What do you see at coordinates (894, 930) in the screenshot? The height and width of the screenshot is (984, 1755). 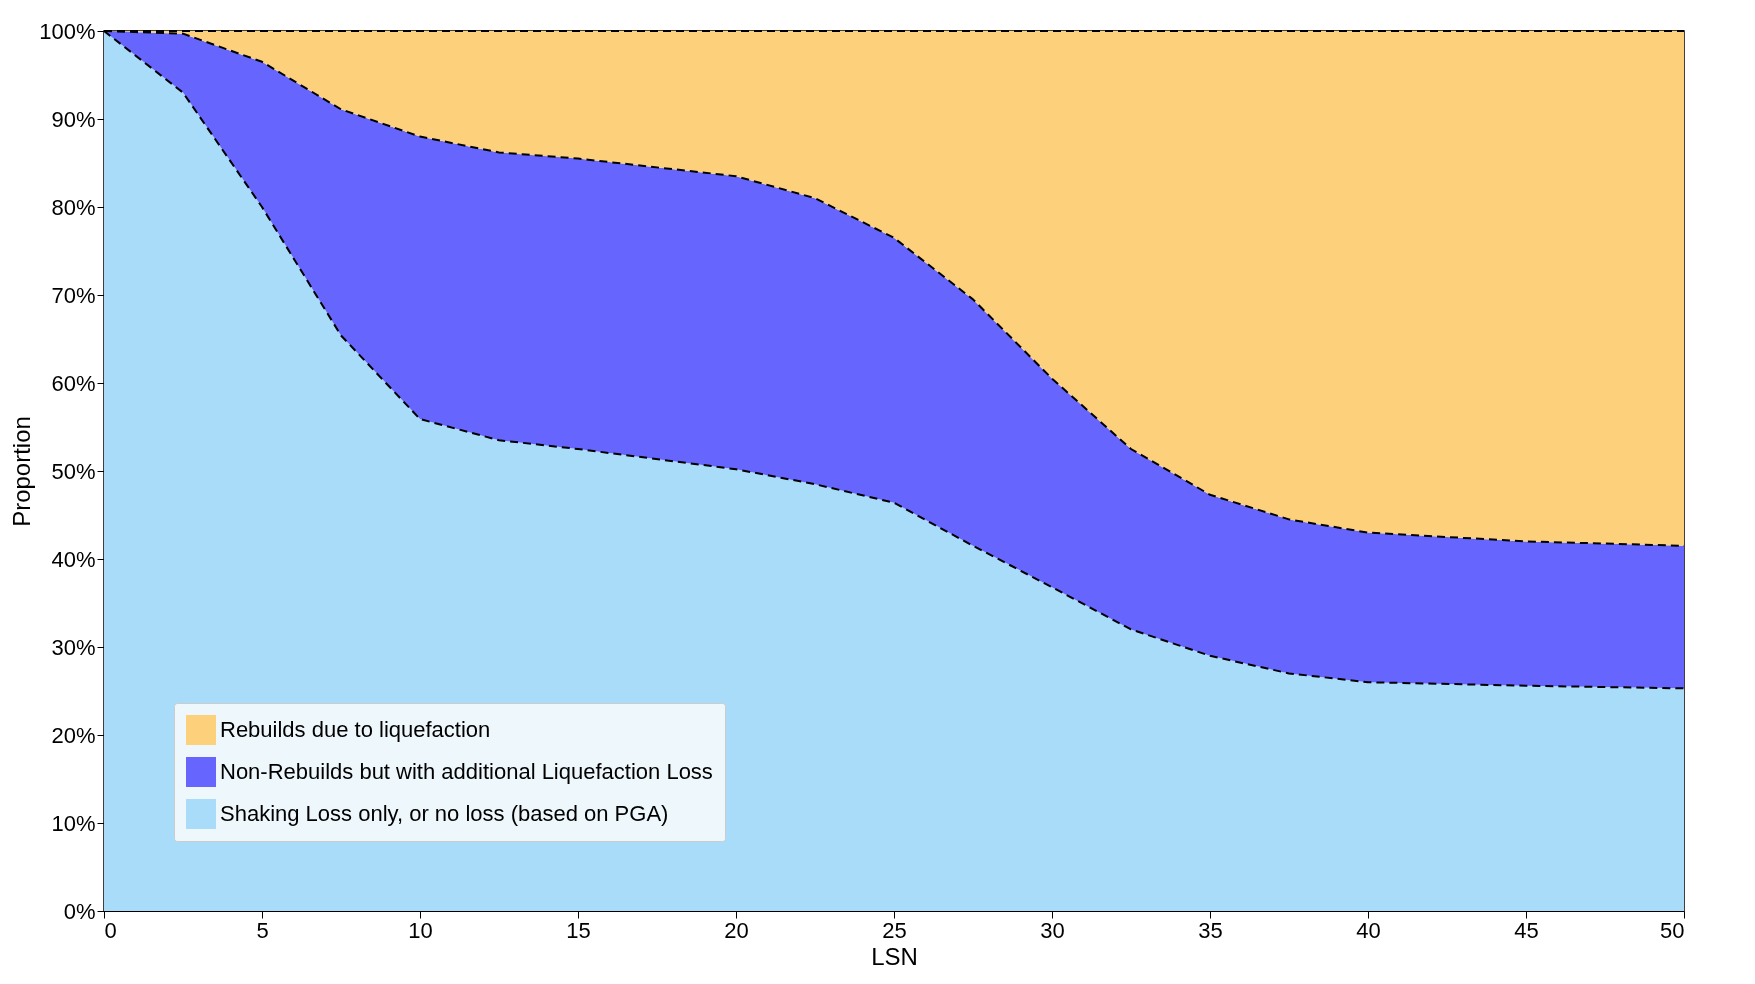 I see `x-tick-label: 25` at bounding box center [894, 930].